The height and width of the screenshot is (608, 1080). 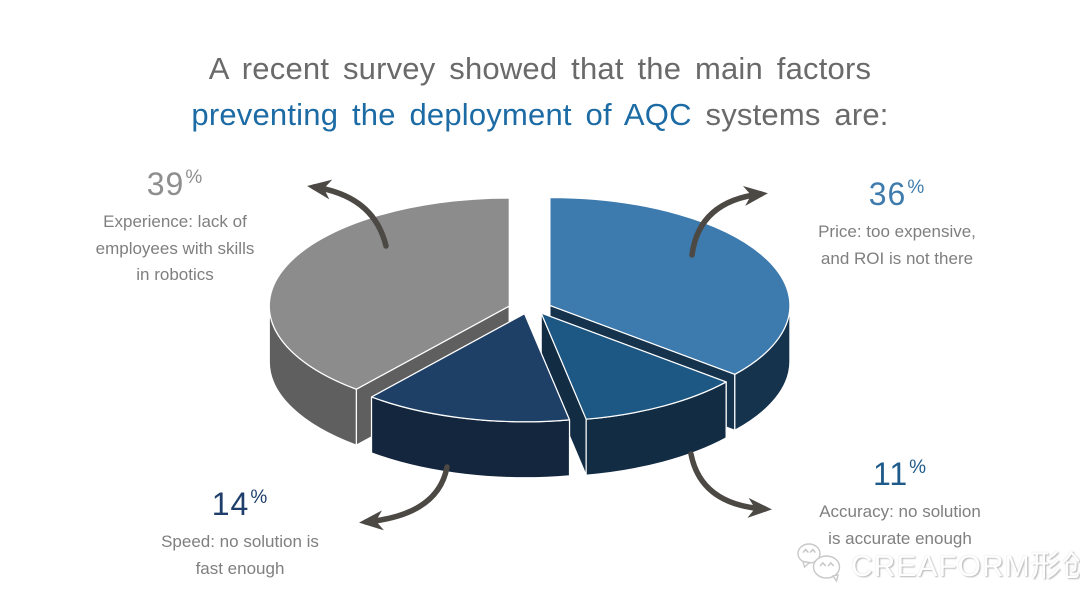 I want to click on speed-percent: 14%, so click(x=240, y=501).